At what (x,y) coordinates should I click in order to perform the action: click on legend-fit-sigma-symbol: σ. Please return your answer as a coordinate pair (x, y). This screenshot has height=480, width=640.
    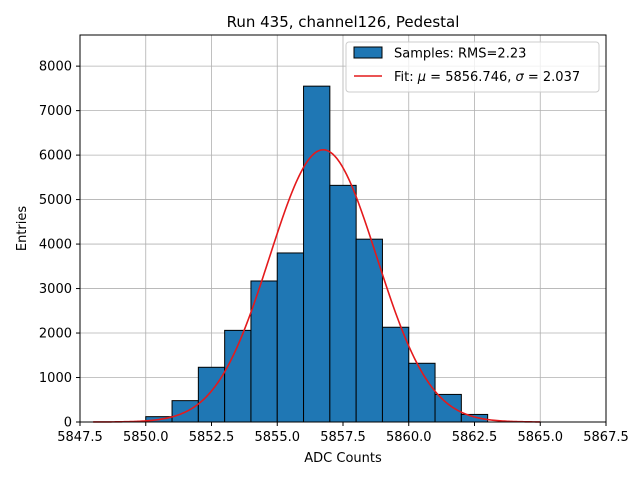
    Looking at the image, I should click on (520, 77).